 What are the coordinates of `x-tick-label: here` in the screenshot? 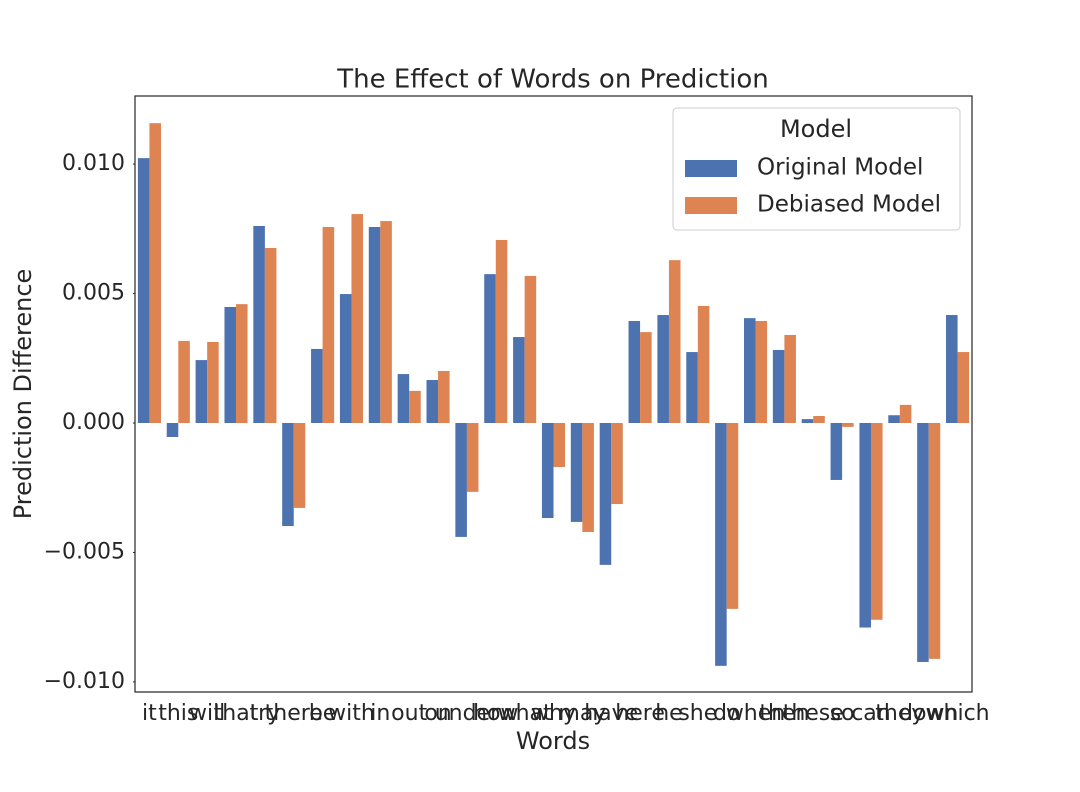 It's located at (640, 713).